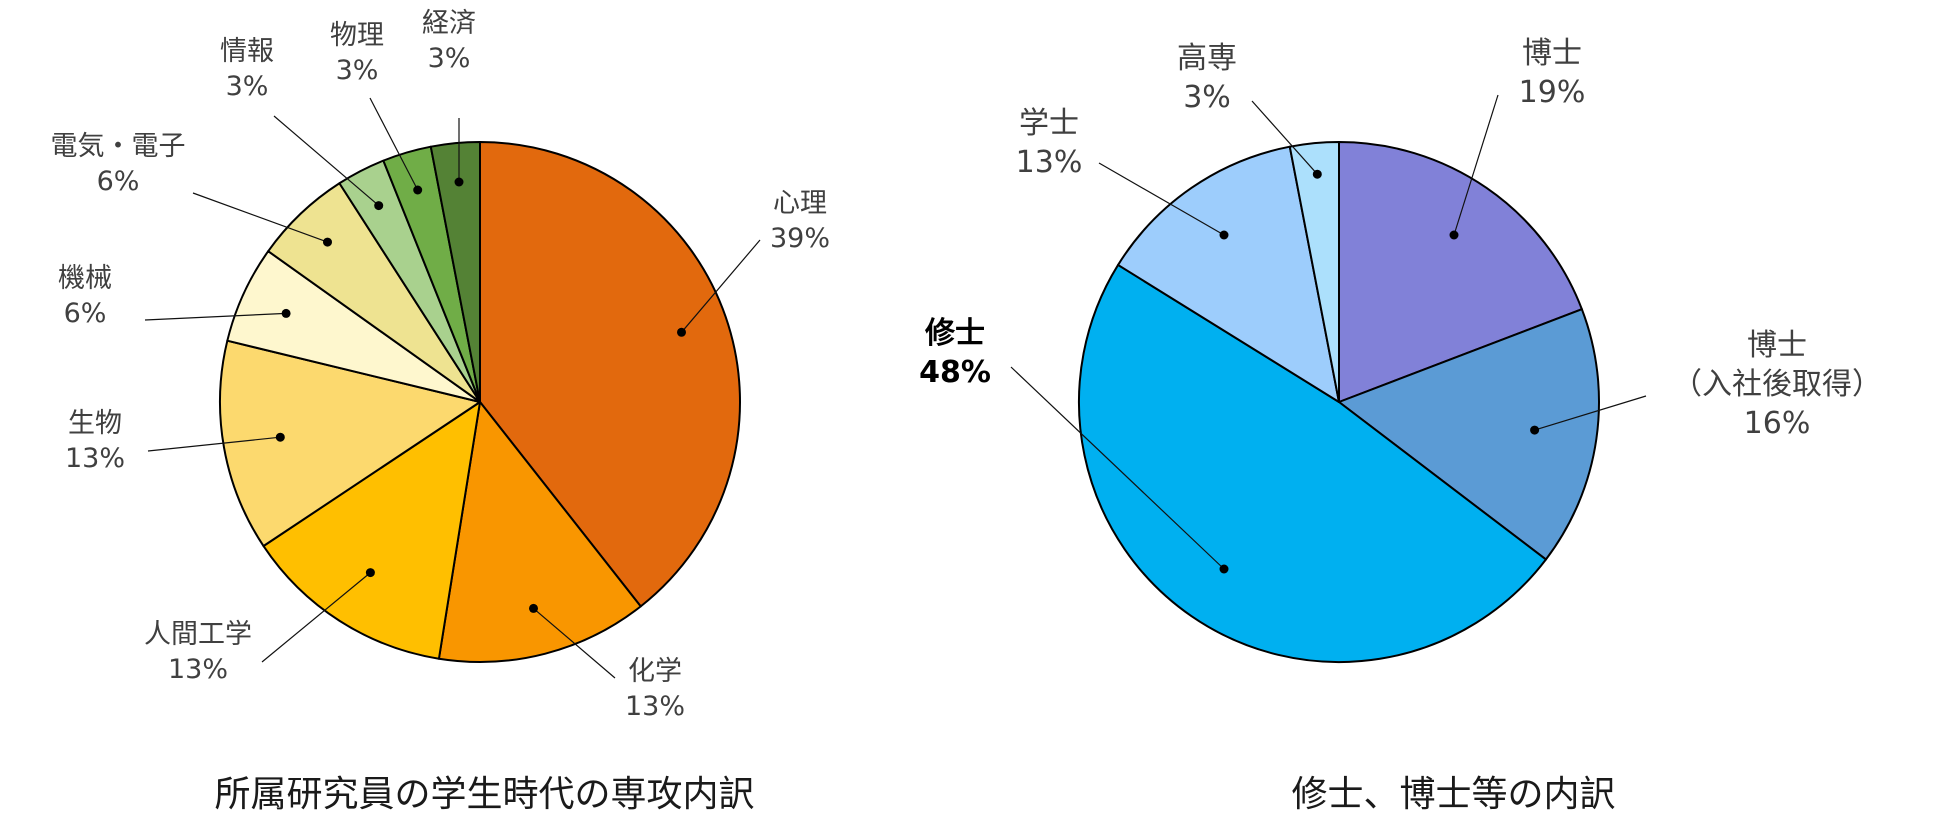  Describe the element at coordinates (1049, 123) in the screenshot. I see `degree-category-label-3: 学士` at that location.